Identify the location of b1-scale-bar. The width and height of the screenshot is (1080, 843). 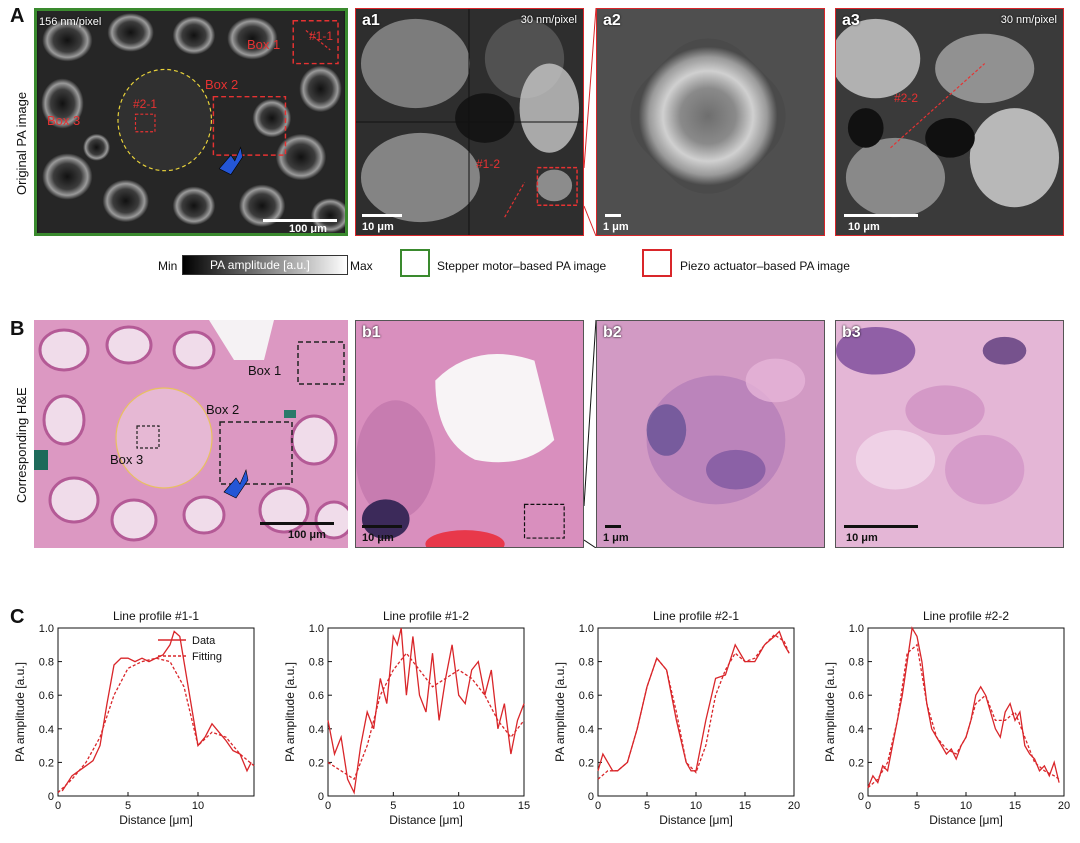
(382, 526).